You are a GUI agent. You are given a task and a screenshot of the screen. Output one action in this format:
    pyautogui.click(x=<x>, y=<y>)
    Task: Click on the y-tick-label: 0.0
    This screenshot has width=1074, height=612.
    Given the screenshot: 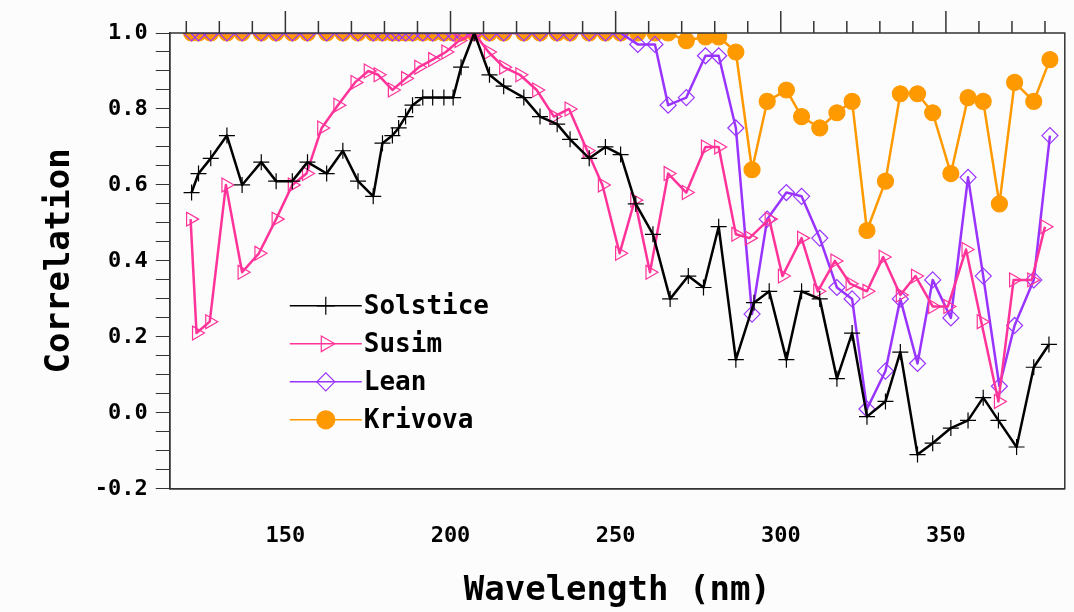 What is the action you would take?
    pyautogui.click(x=128, y=411)
    